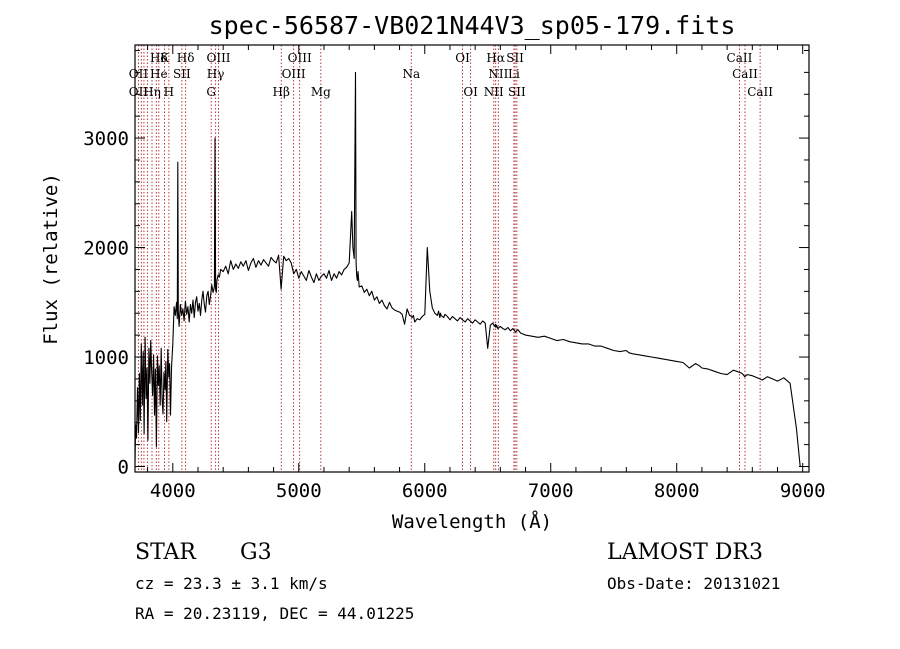  I want to click on x-tick-label: 8000, so click(677, 491).